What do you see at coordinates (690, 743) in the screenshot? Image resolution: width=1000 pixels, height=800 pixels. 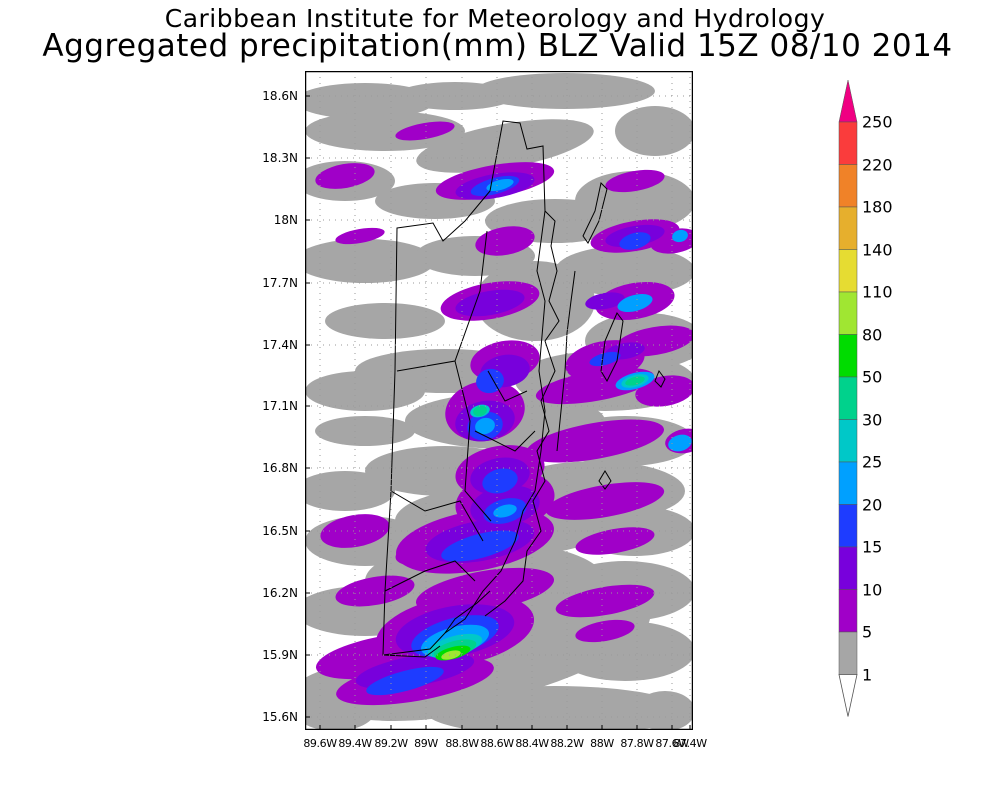 I see `lon-tick-label: 87.4W` at bounding box center [690, 743].